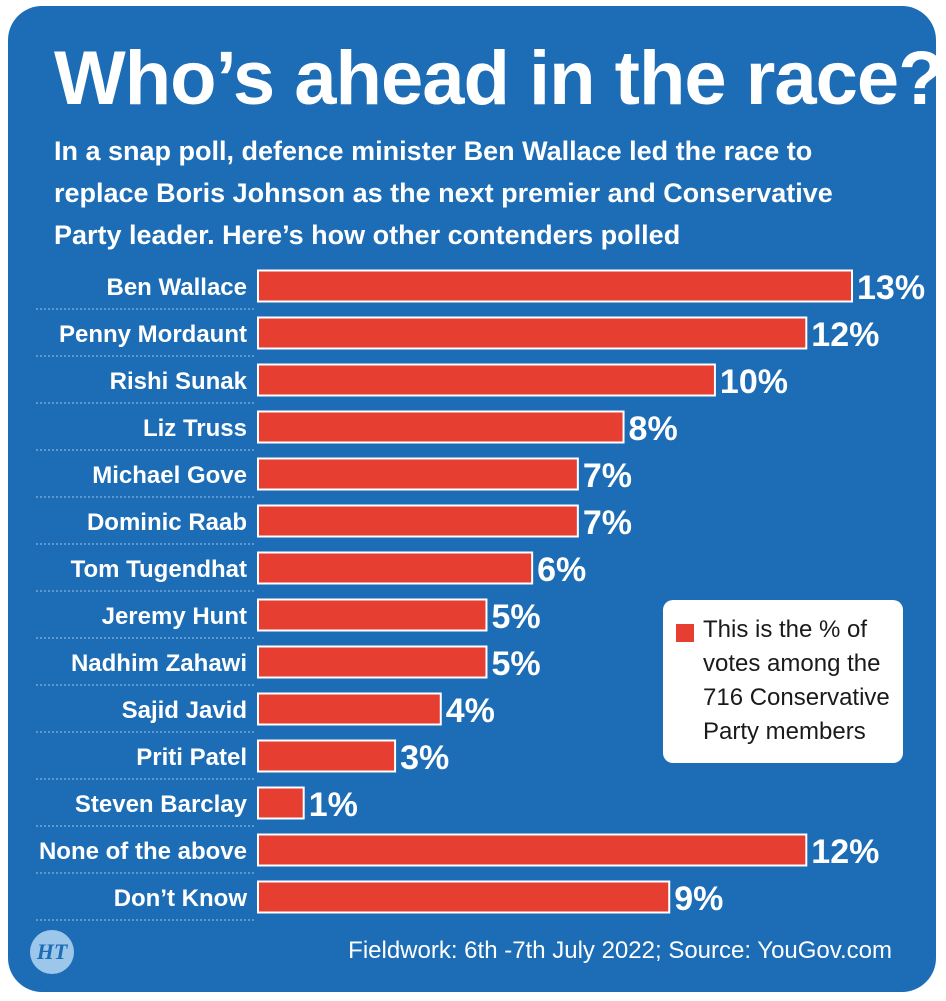  I want to click on category-label: Dominic Raab, so click(167, 522).